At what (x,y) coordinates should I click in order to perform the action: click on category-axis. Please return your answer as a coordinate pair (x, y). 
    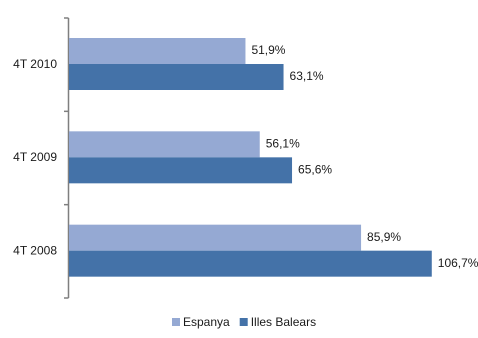
    Looking at the image, I should click on (67, 158).